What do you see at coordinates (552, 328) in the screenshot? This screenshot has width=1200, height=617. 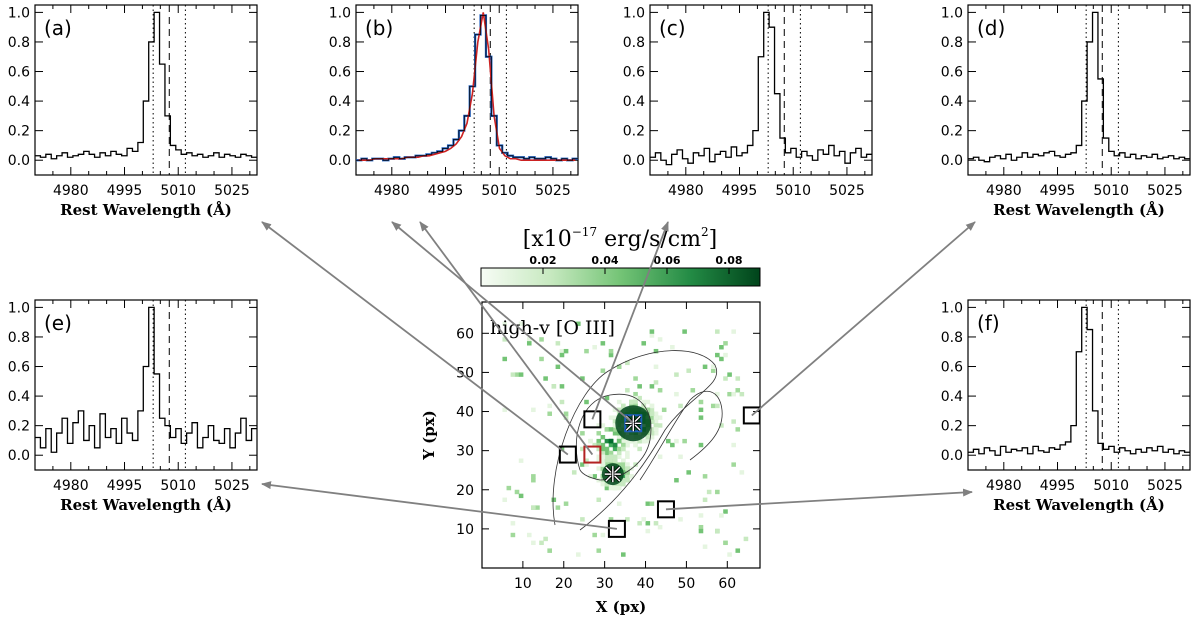 I see `map-label: high-v [O III]` at bounding box center [552, 328].